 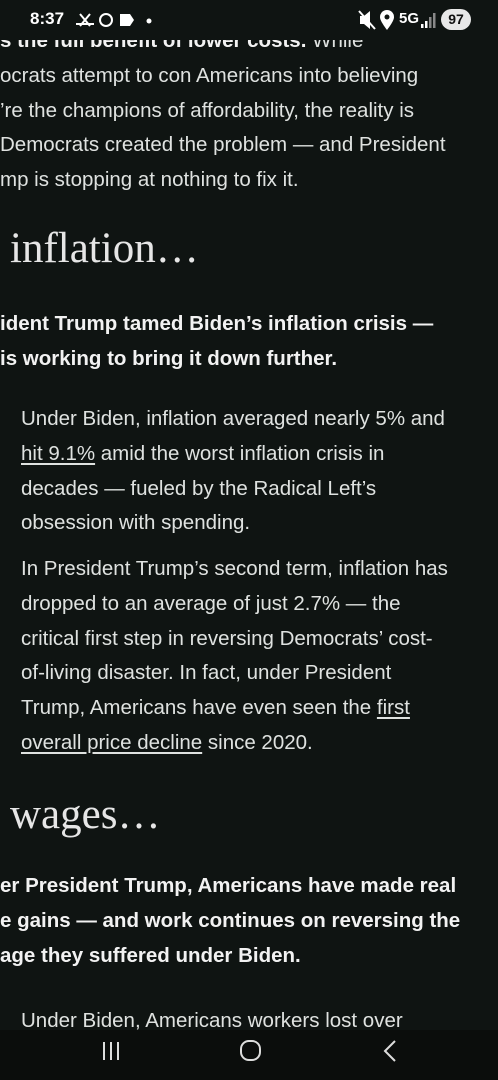 I want to click on system-icons, so click(x=376, y=20).